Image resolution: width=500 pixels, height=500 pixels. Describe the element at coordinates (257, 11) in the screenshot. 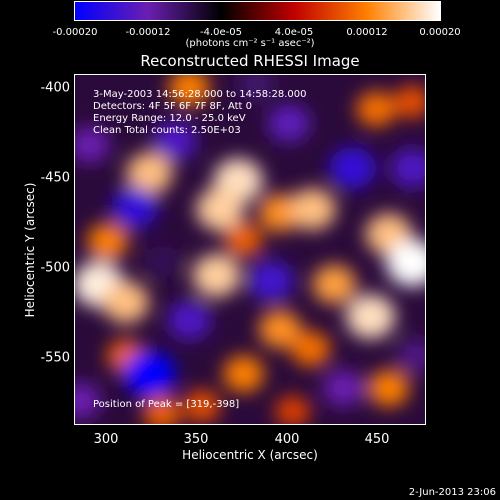

I see `colorbar` at that location.